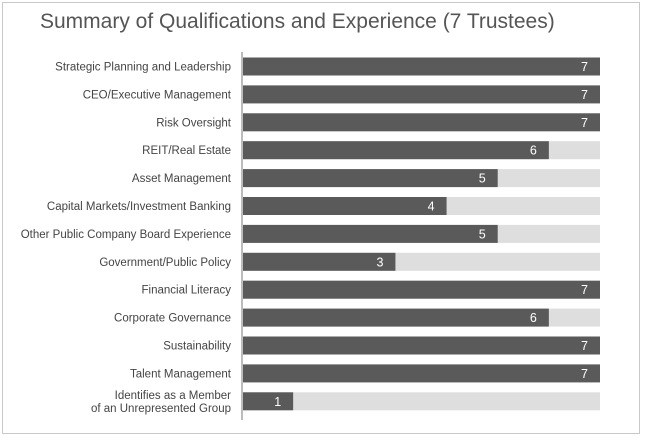 Image resolution: width=658 pixels, height=440 pixels. What do you see at coordinates (139, 207) in the screenshot?
I see `category-label: Capital Markets/Investment Banking` at bounding box center [139, 207].